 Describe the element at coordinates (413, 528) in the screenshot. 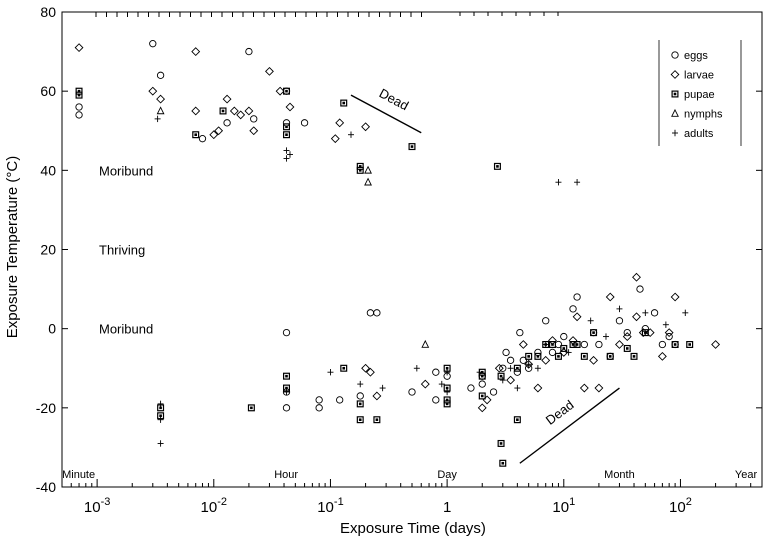

I see `x-axis-title: Exposure Time (days)` at that location.